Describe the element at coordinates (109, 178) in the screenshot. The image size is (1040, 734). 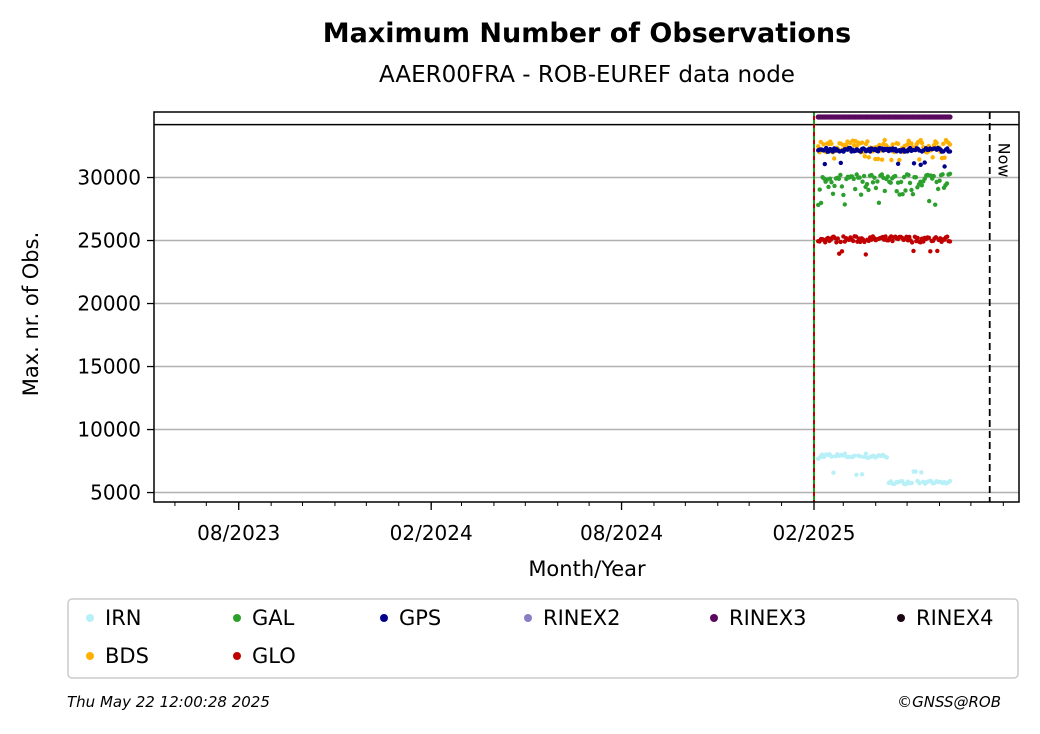
I see `y-tick-label: 30000` at that location.